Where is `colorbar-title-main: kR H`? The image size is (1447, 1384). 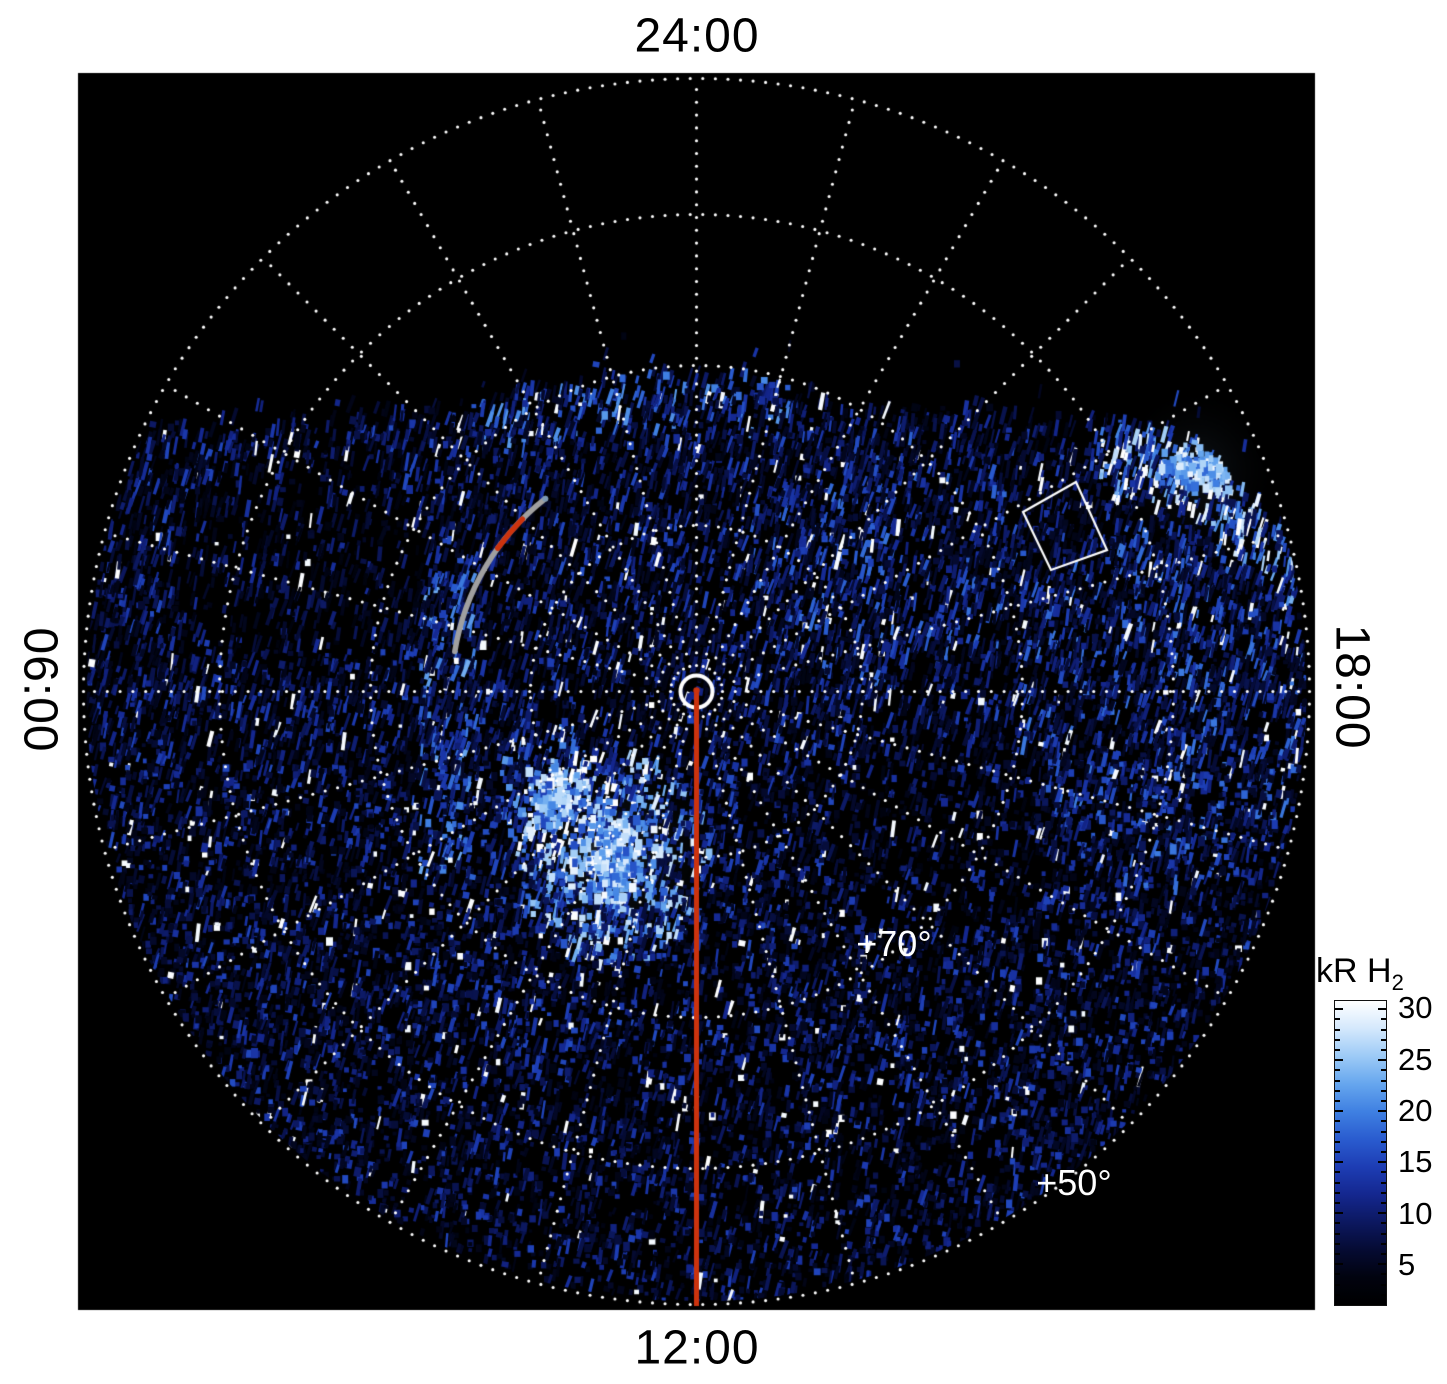
colorbar-title-main: kR H is located at coordinates (1354, 971).